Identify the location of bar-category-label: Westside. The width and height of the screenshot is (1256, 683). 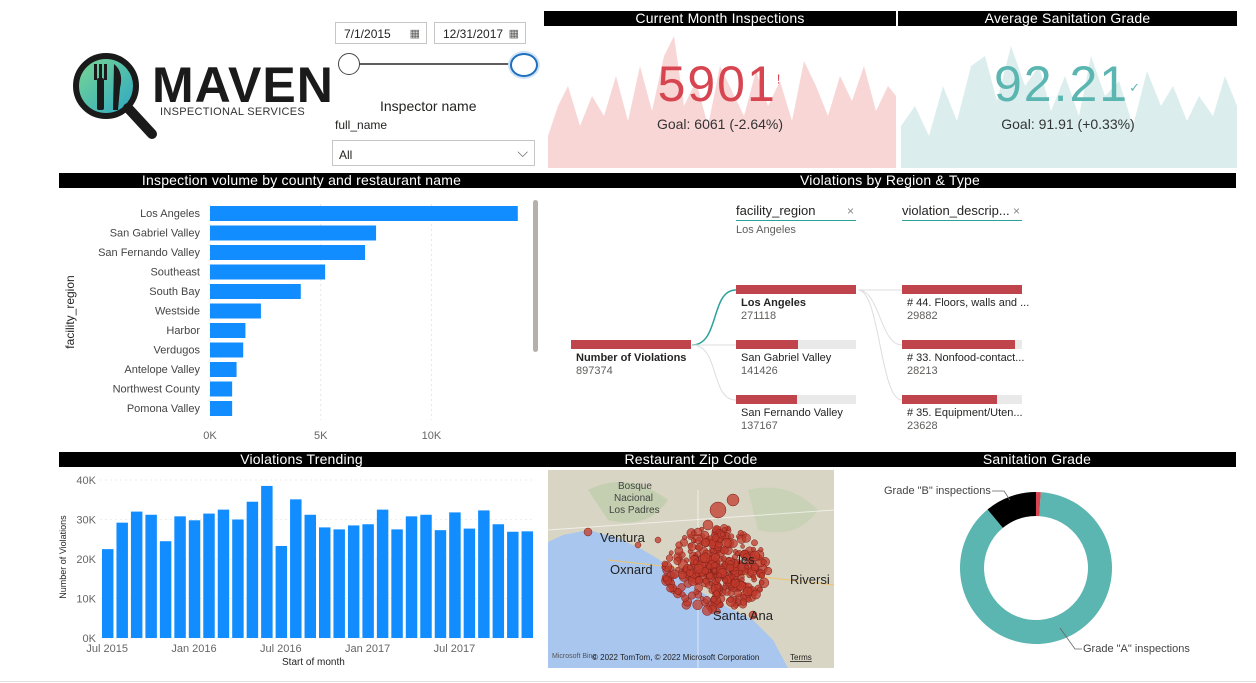
(177, 312).